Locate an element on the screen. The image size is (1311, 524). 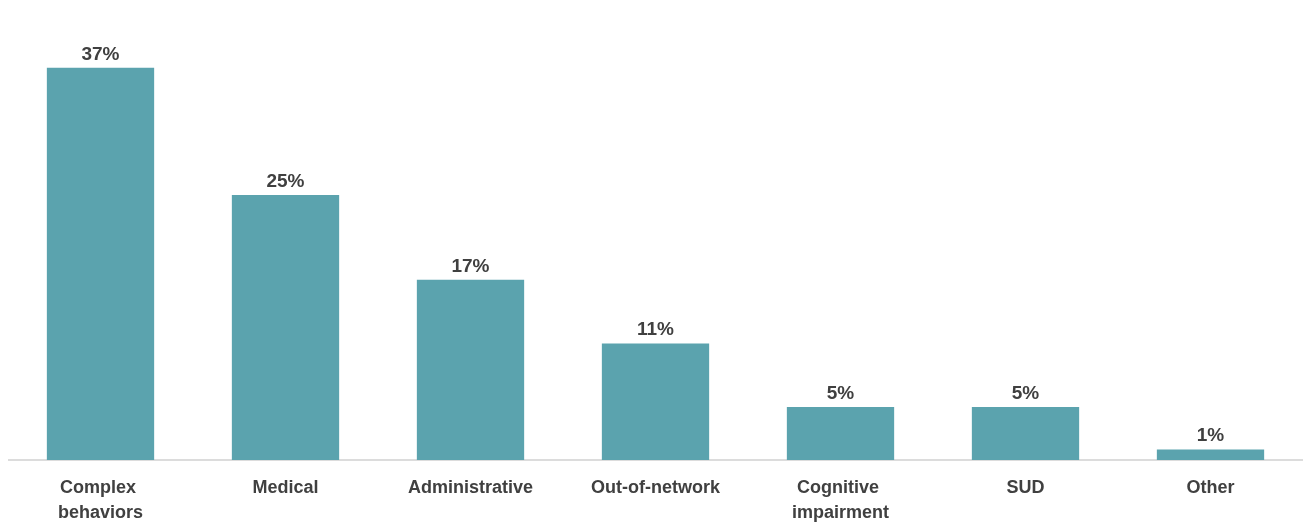
data-label: 37% is located at coordinates (100, 53).